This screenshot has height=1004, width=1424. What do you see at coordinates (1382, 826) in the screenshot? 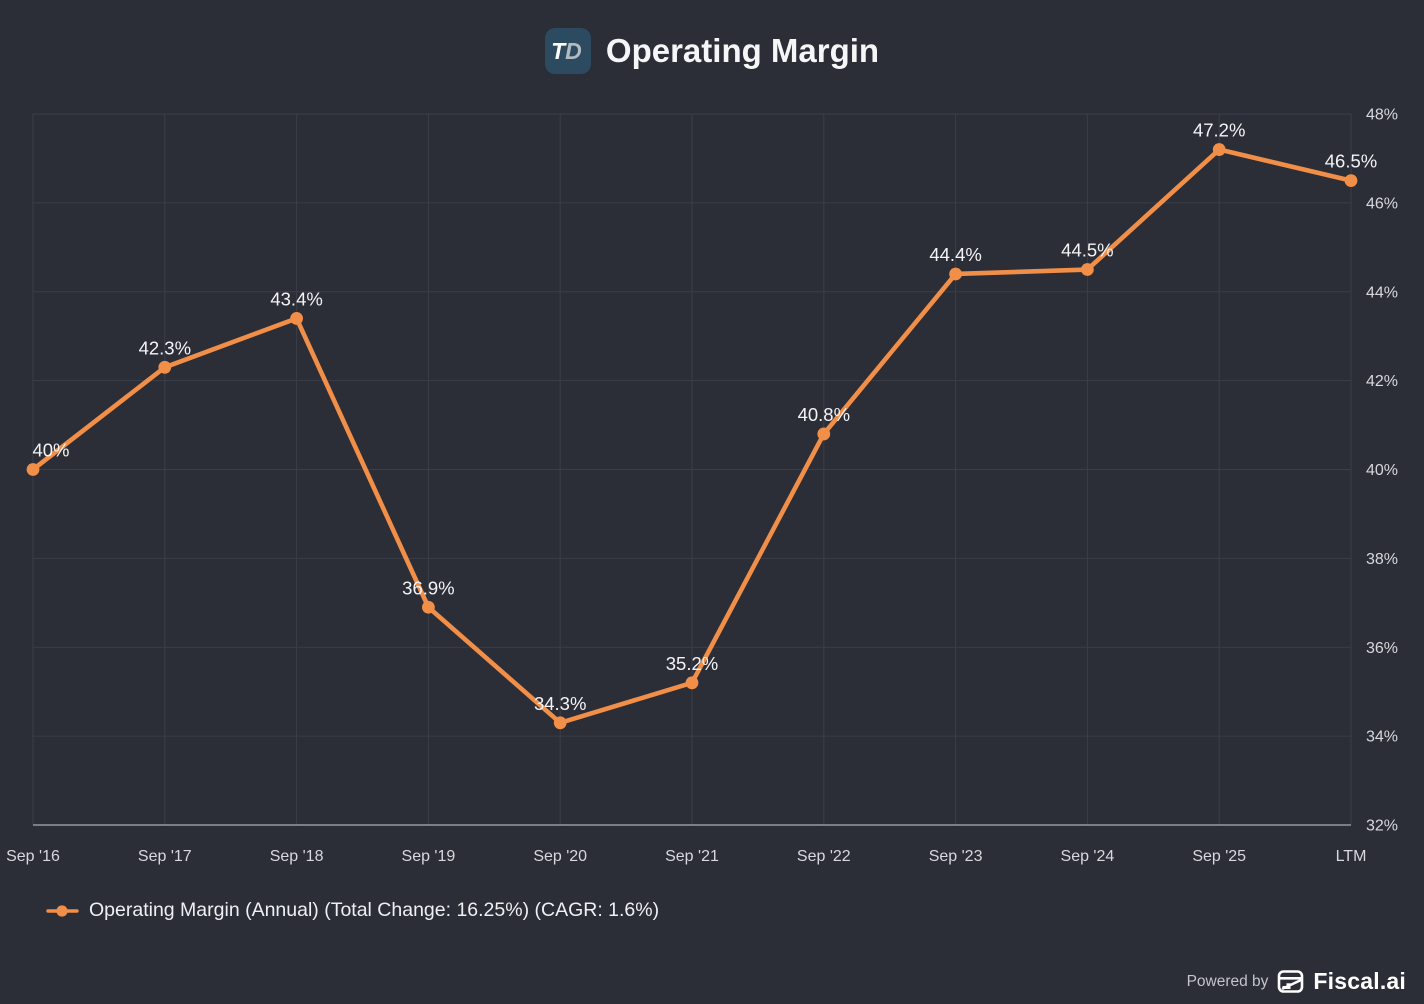
I see `y-axis-tick-label: 32%` at bounding box center [1382, 826].